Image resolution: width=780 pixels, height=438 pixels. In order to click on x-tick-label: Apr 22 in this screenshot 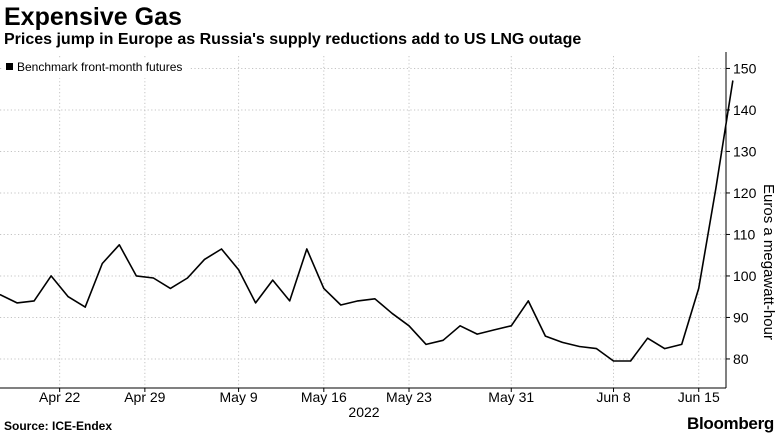, I will do `click(59, 397)`.